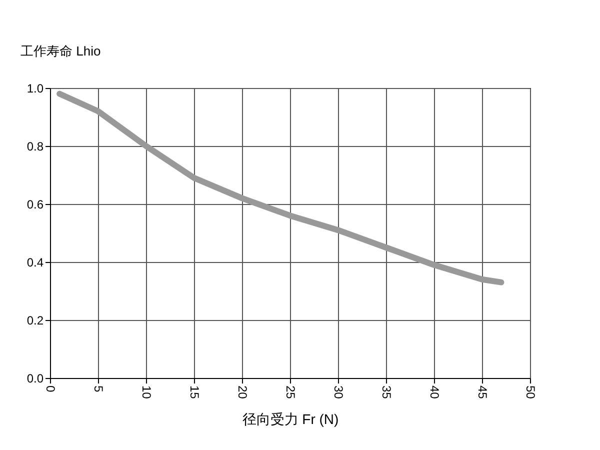  Describe the element at coordinates (35, 89) in the screenshot. I see `y-tick-label: 1.0` at that location.